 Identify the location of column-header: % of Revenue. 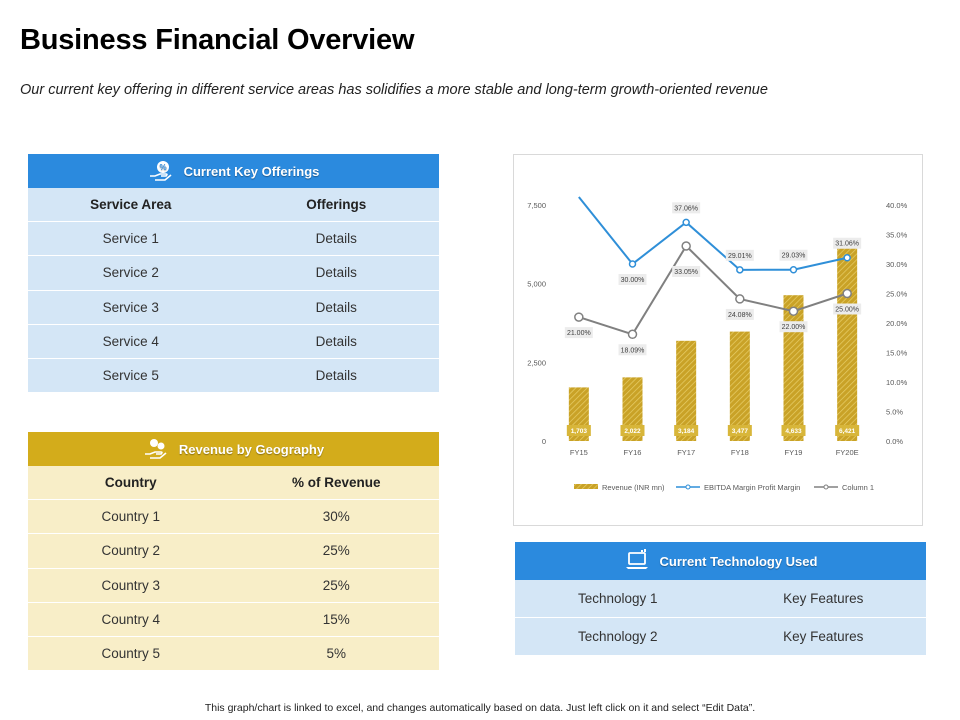
(336, 483).